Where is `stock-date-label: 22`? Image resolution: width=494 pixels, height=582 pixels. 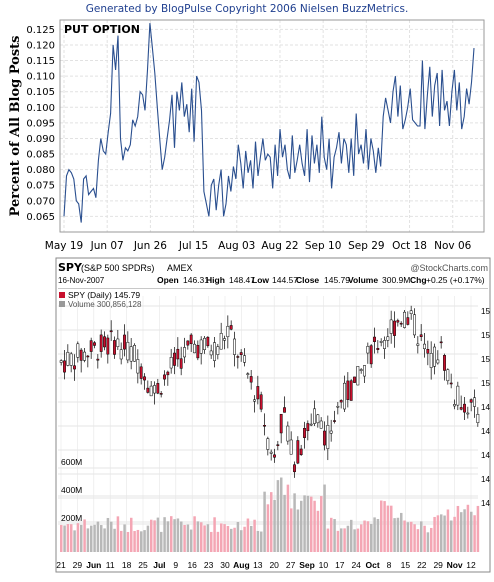
stock-date-label: 22 is located at coordinates (422, 565).